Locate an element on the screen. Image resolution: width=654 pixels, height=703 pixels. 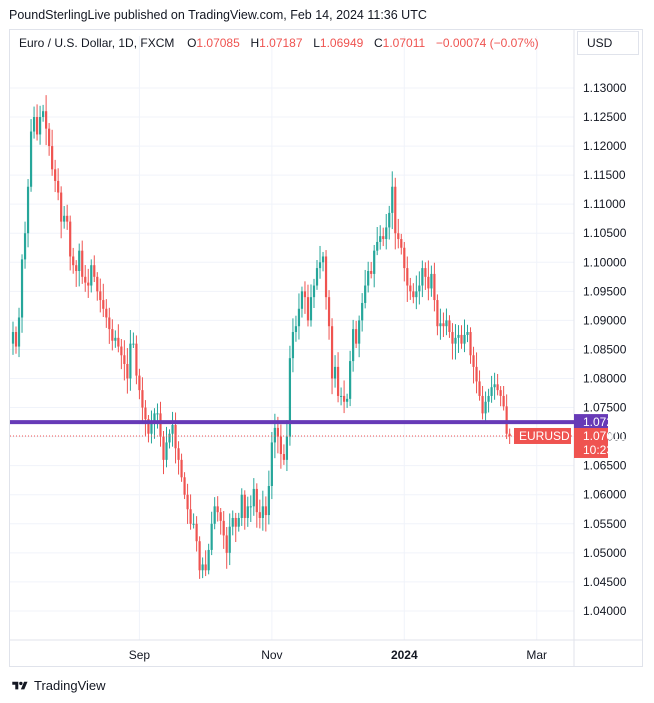
currency-button: USD is located at coordinates (608, 43).